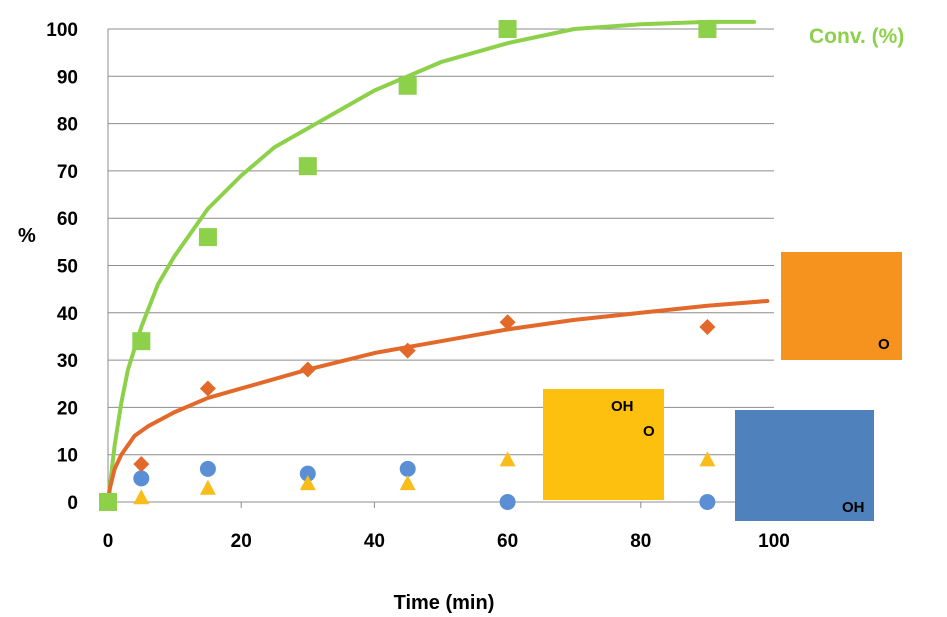 This screenshot has height=617, width=947. What do you see at coordinates (241, 541) in the screenshot?
I see `x-tick-label: 20` at bounding box center [241, 541].